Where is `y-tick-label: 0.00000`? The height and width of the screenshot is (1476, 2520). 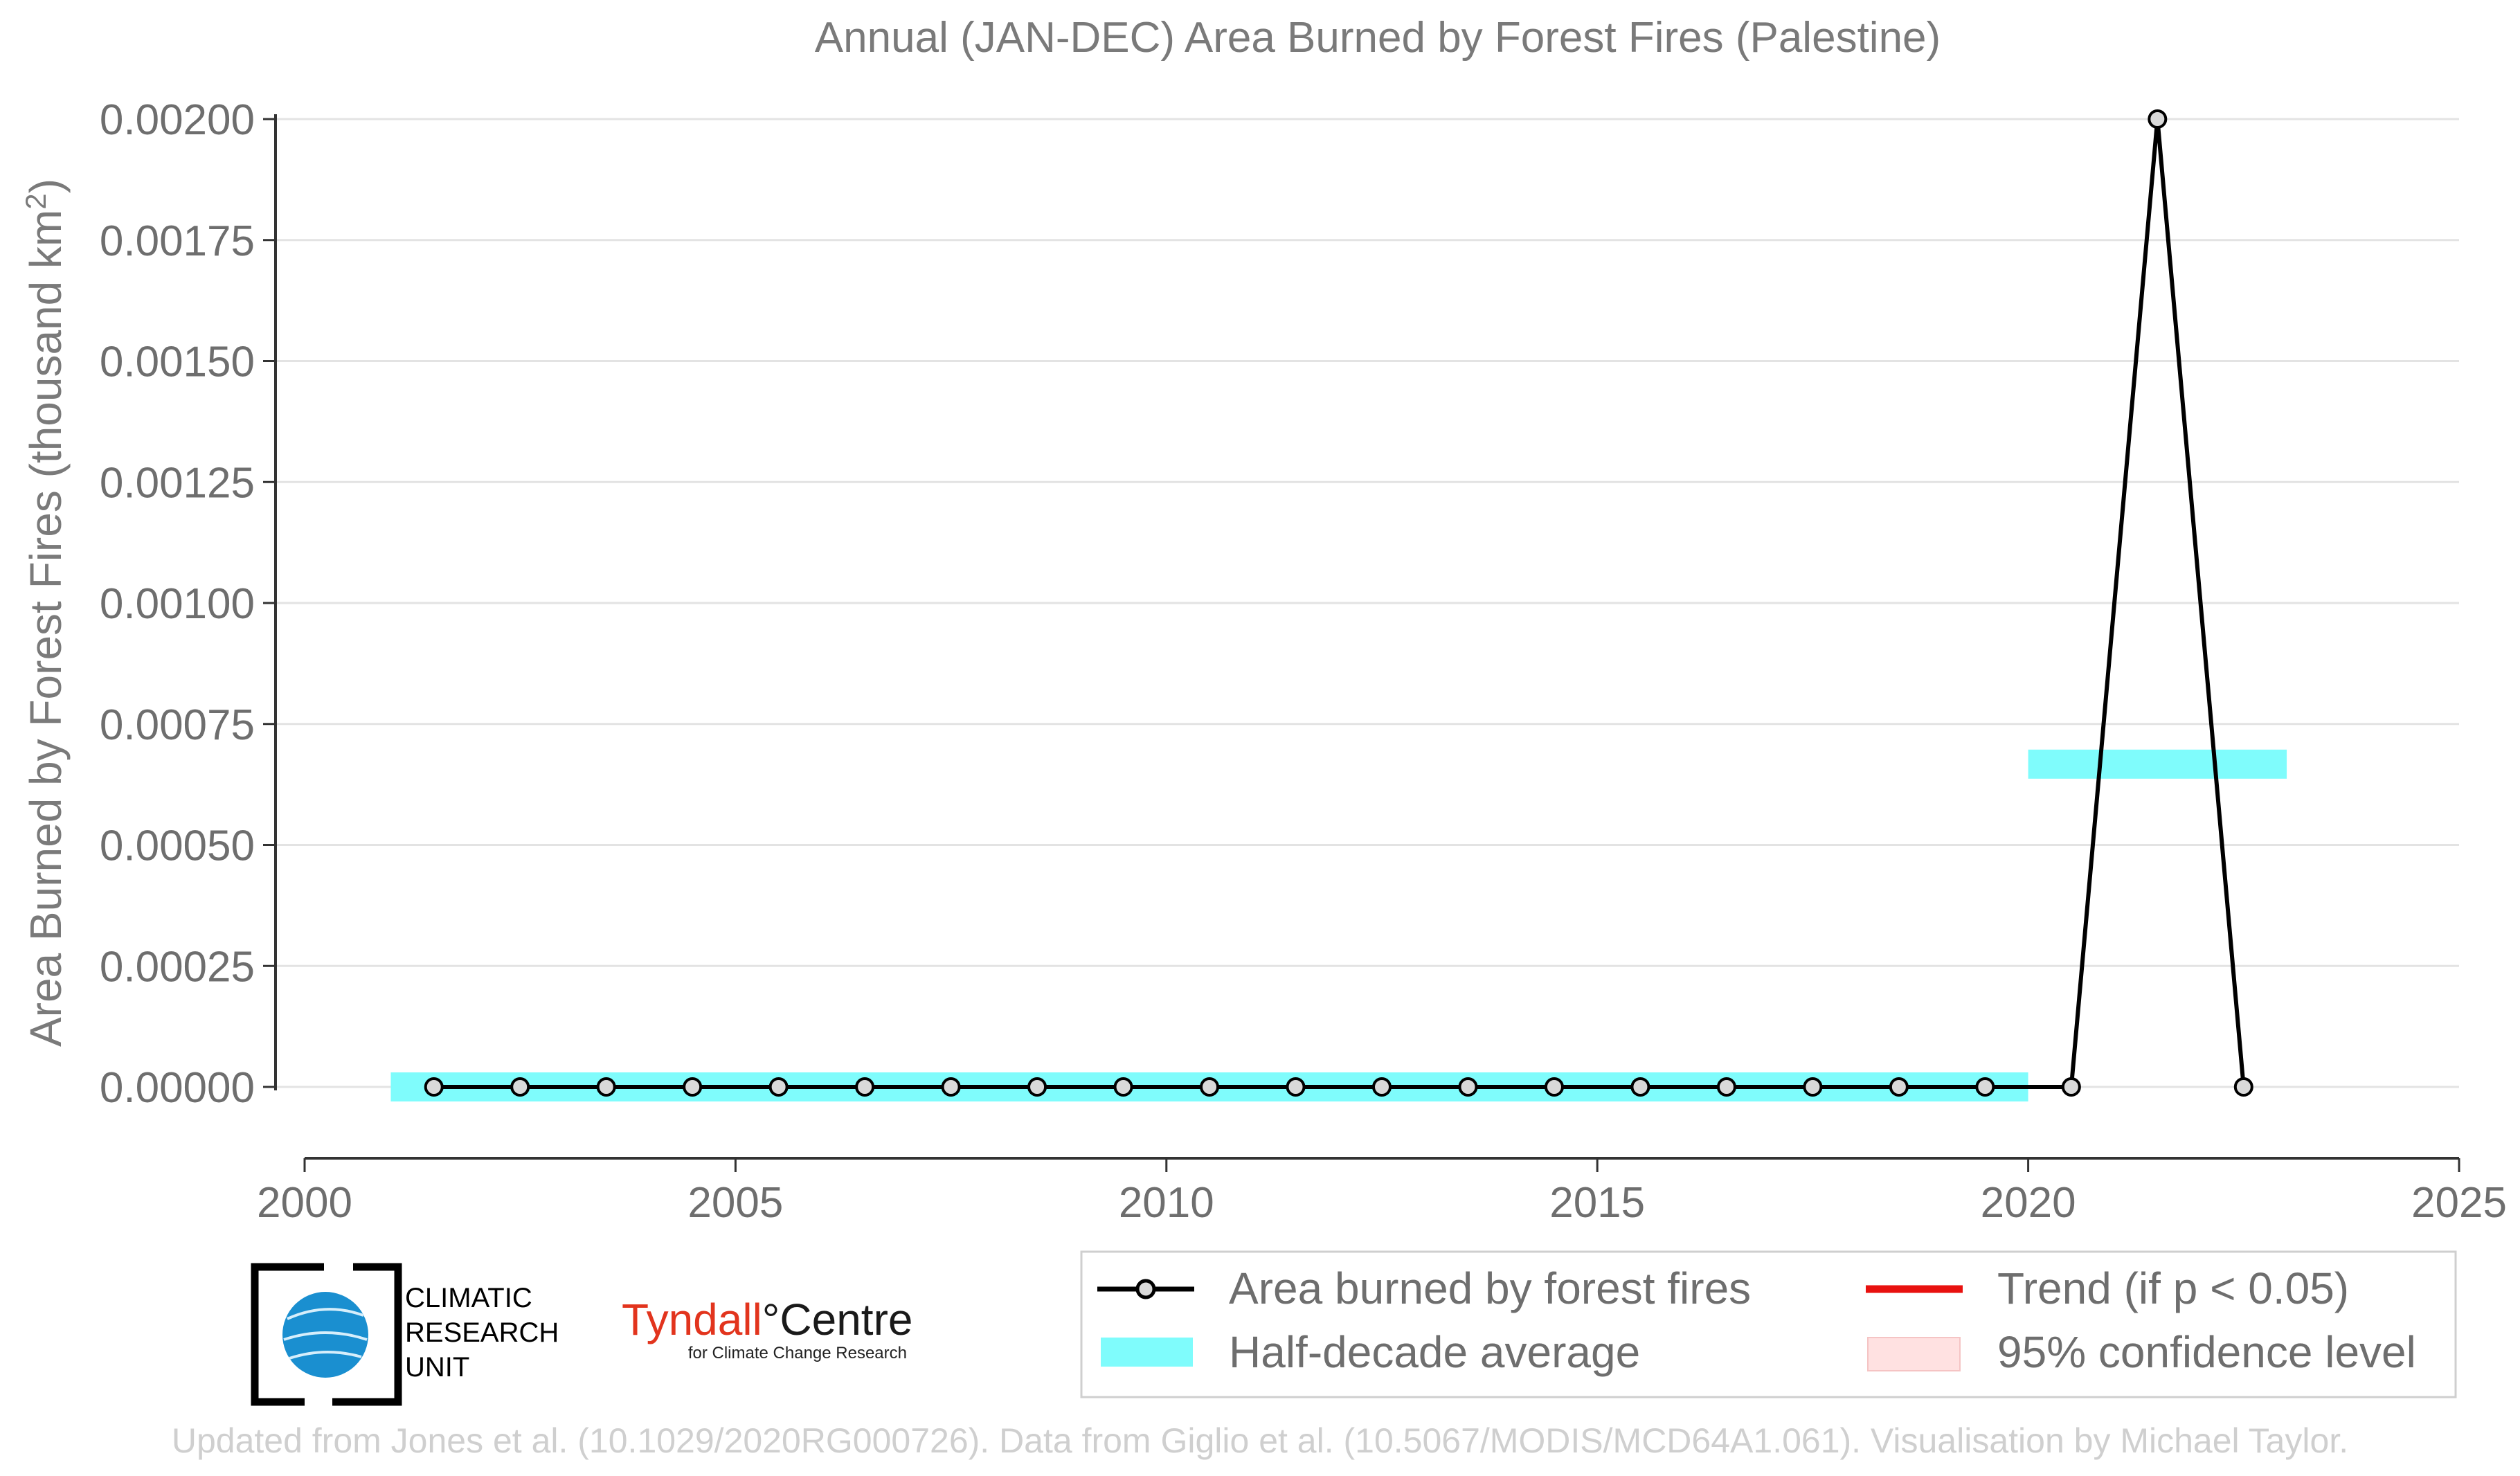
y-tick-label: 0.00000 is located at coordinates (177, 1088).